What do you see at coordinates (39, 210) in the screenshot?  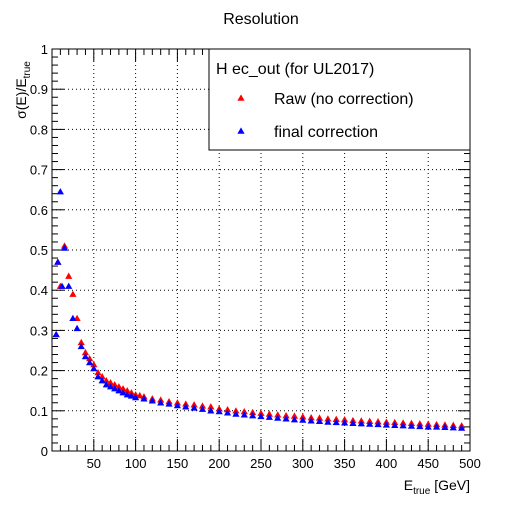 I see `y-tick-label: 0.6` at bounding box center [39, 210].